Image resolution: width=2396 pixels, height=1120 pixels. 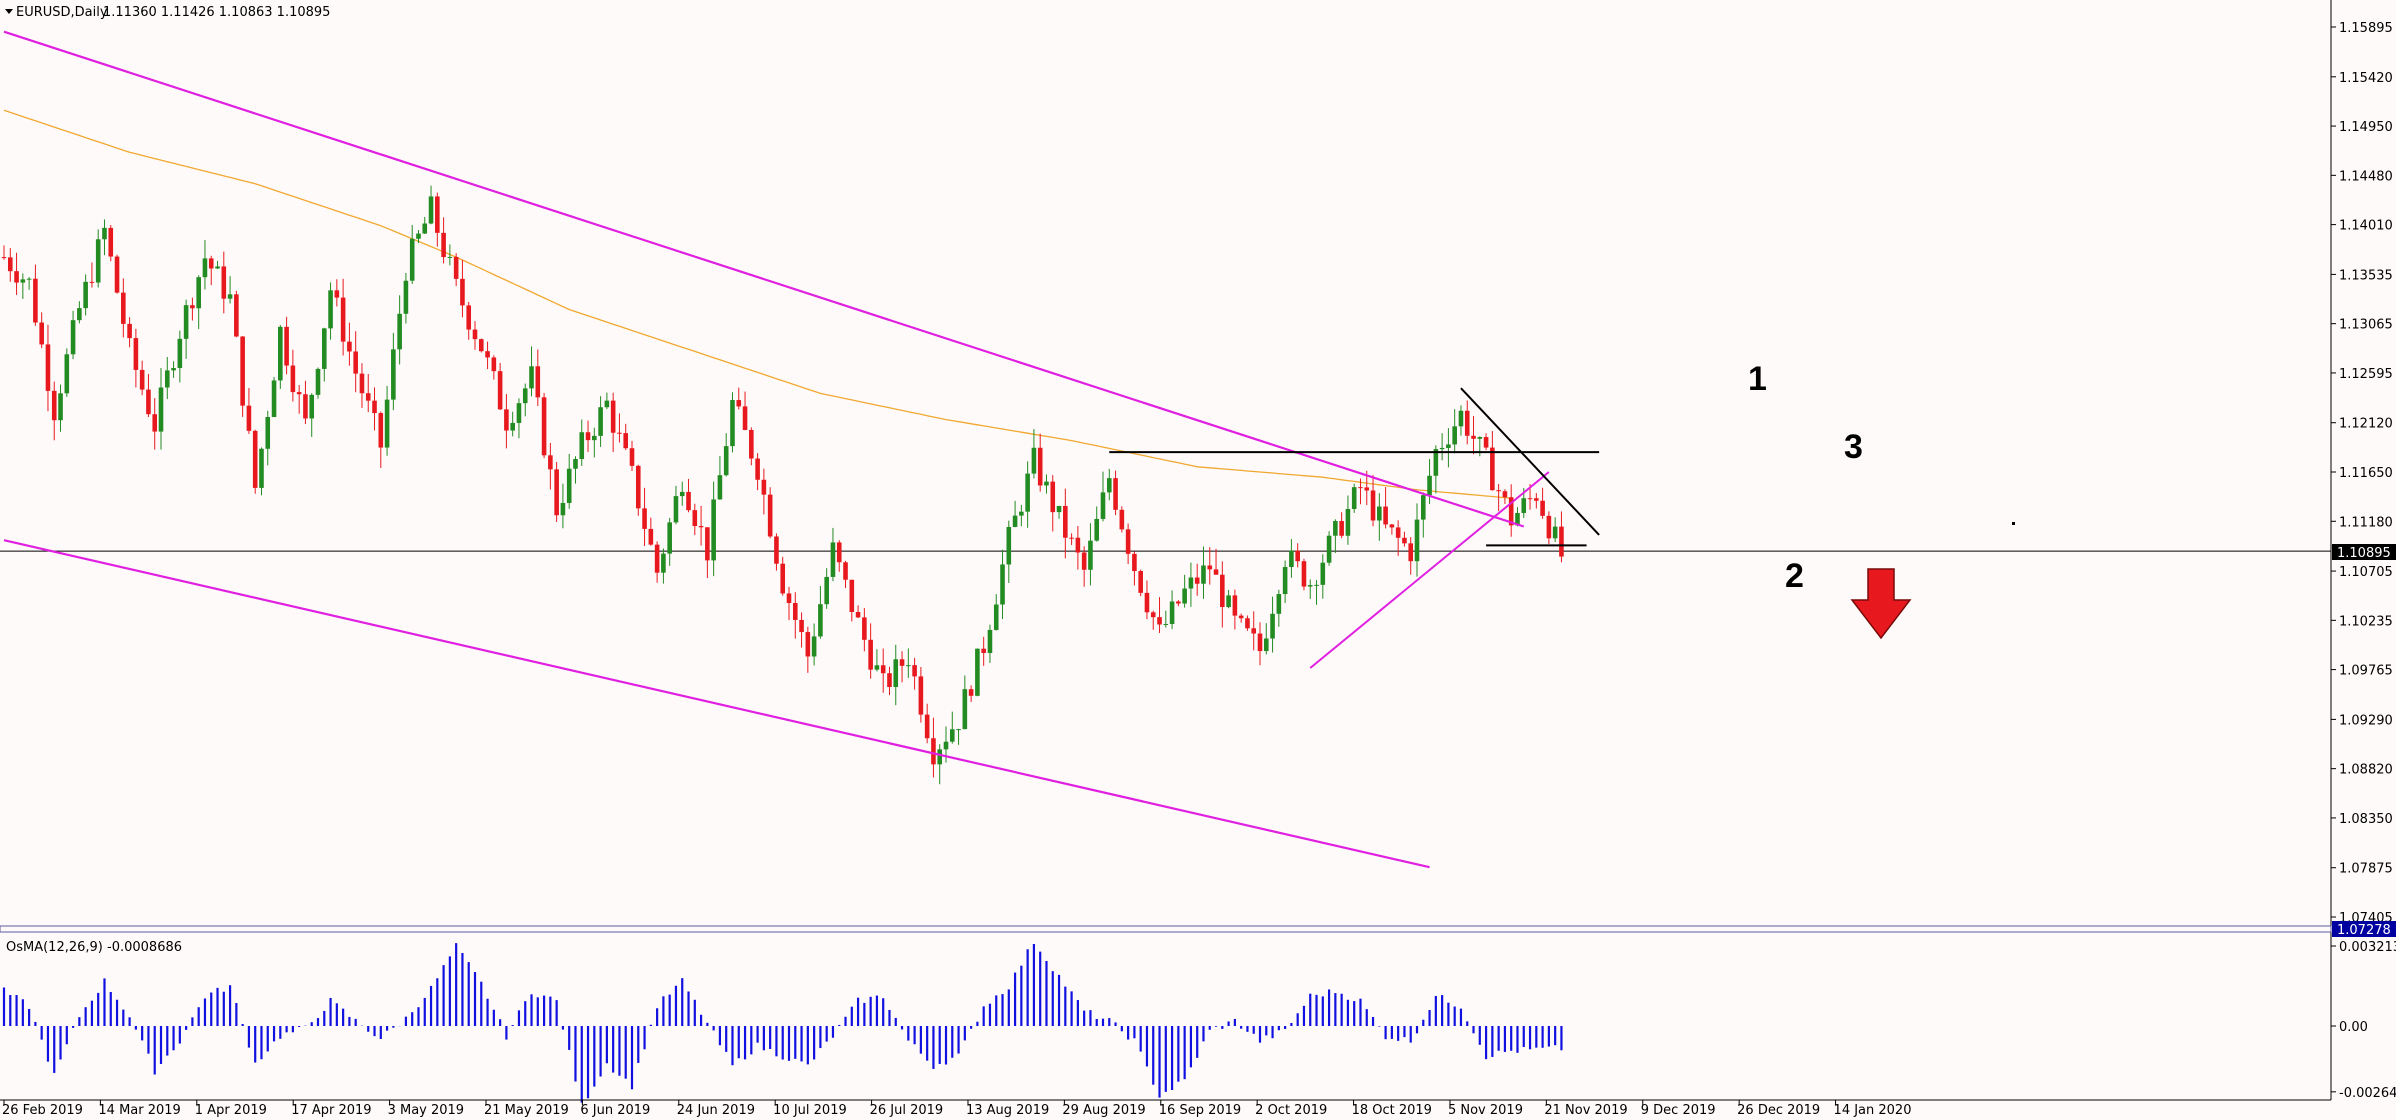 What do you see at coordinates (426, 1110) in the screenshot?
I see `time-tick-label: 3 May 2019` at bounding box center [426, 1110].